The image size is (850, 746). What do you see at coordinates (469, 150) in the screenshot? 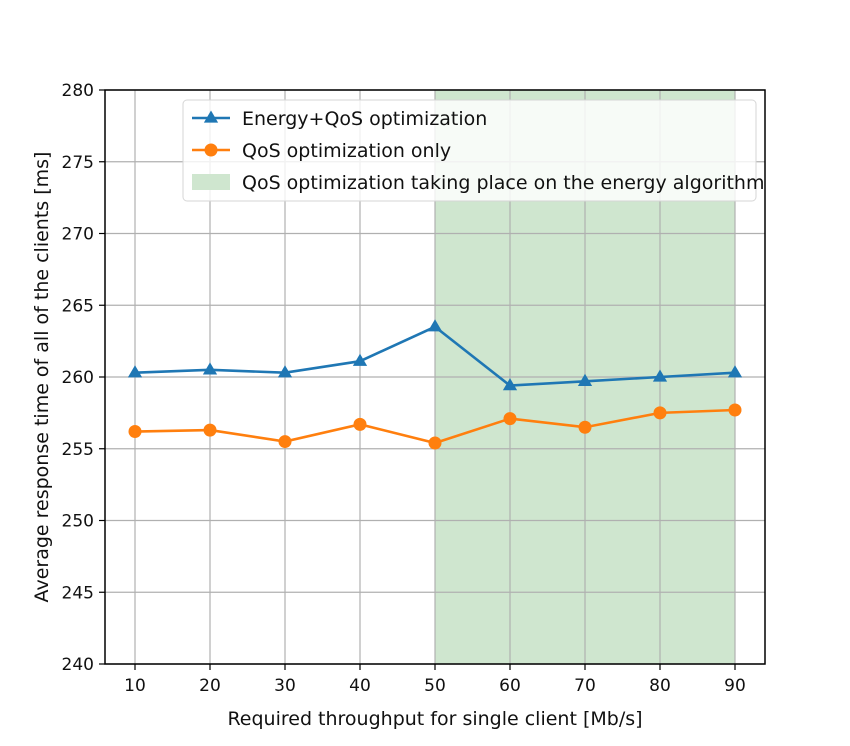
I see `legend-box` at bounding box center [469, 150].